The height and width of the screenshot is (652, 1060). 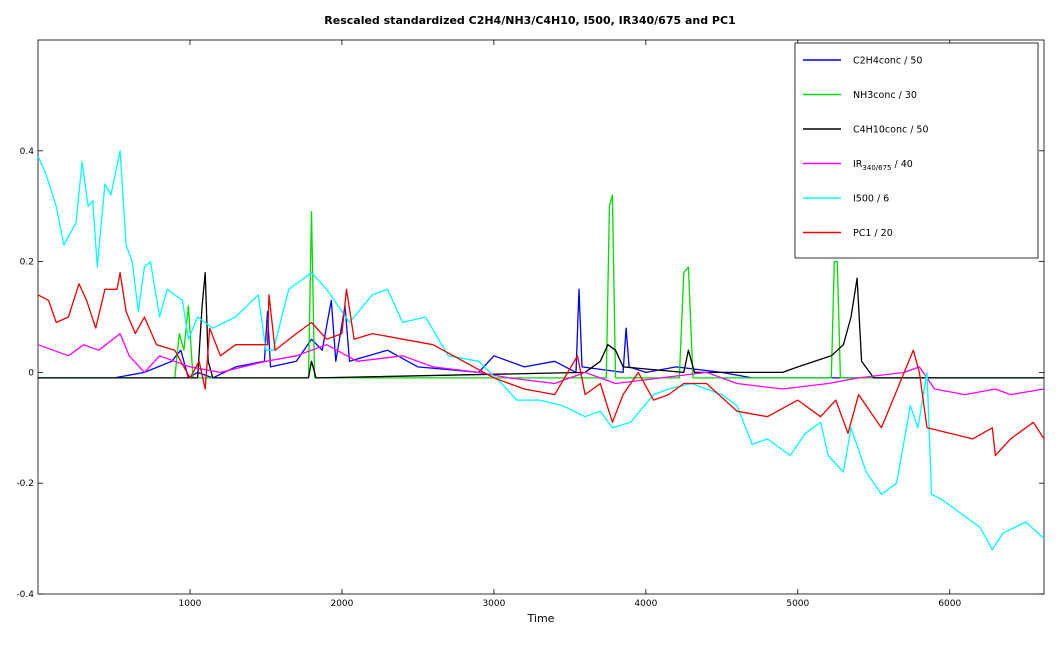 I want to click on legend-label-2: C4H10conc / 50, so click(x=891, y=130).